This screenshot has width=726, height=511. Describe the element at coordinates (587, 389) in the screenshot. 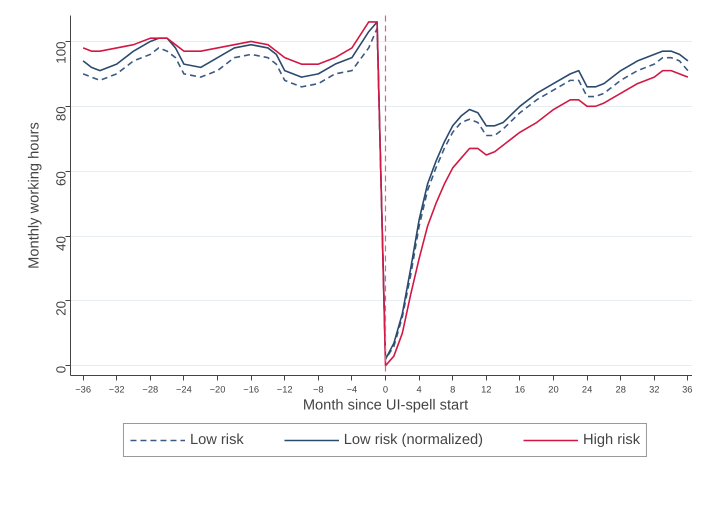

I see `x-tick-label: 24` at that location.